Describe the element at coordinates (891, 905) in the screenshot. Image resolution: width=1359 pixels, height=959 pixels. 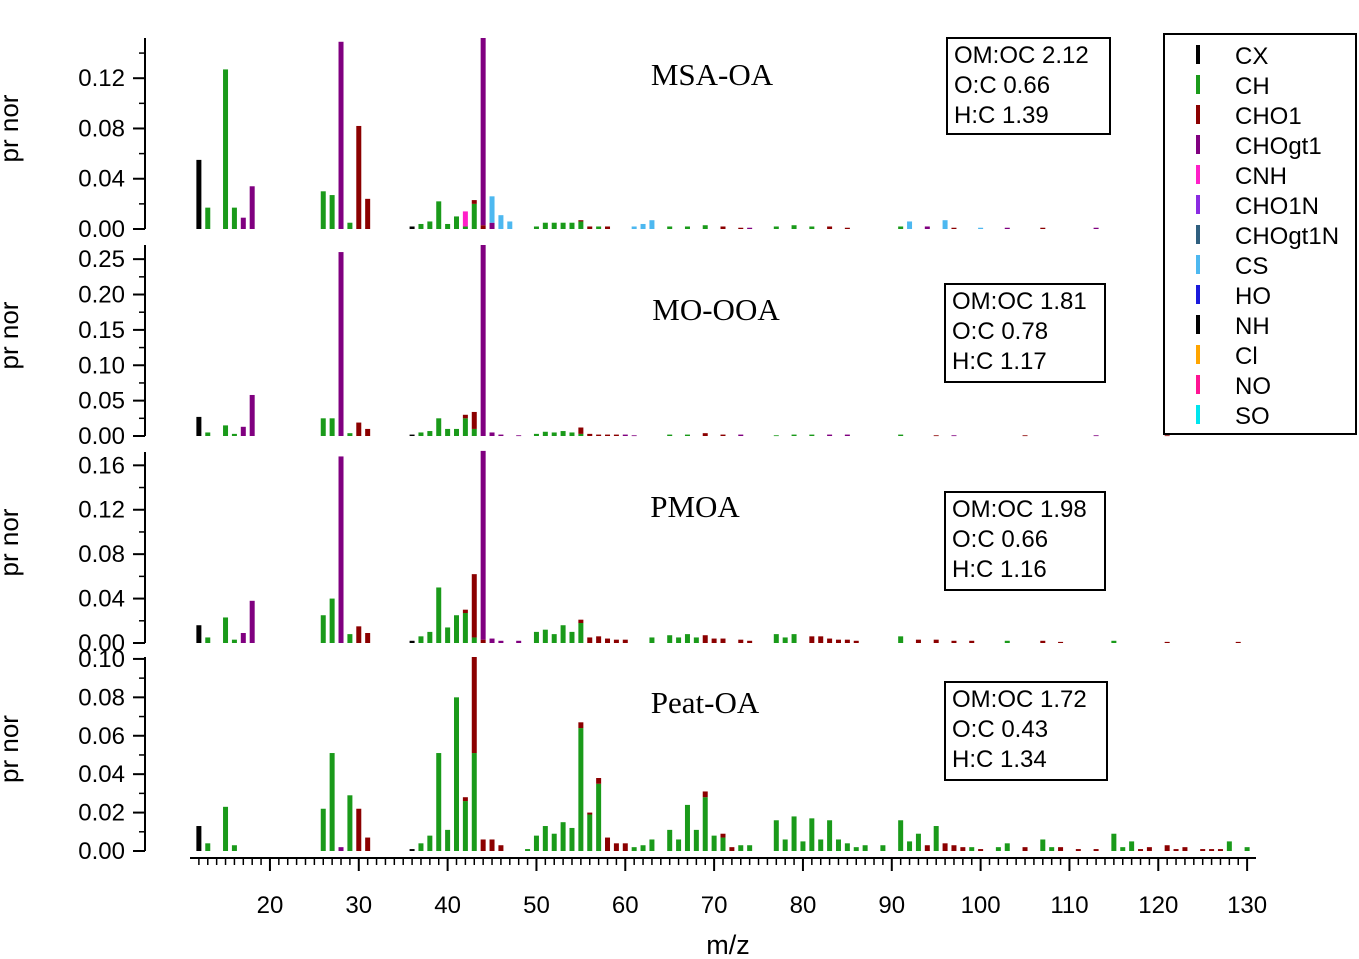
I see `x-tick-label: 90` at that location.